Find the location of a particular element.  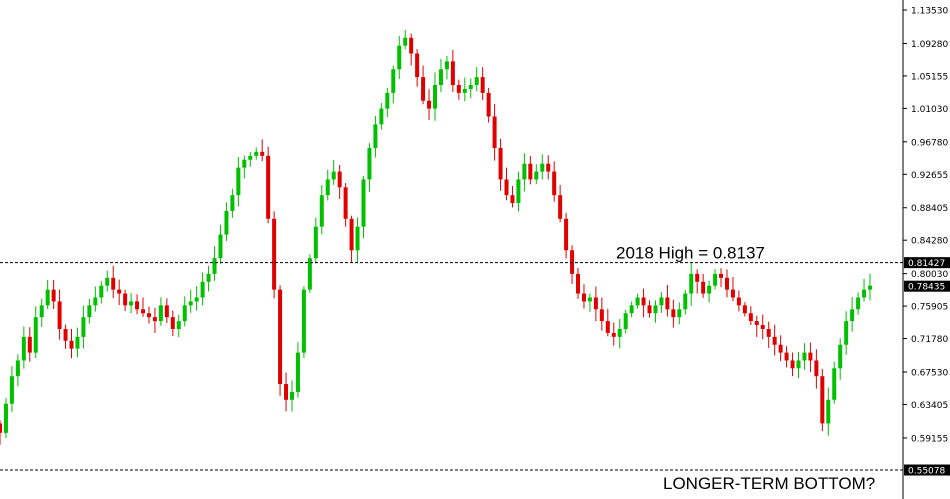

price-tags: 0.81427 0.55078 0.78435 is located at coordinates (927, 367).